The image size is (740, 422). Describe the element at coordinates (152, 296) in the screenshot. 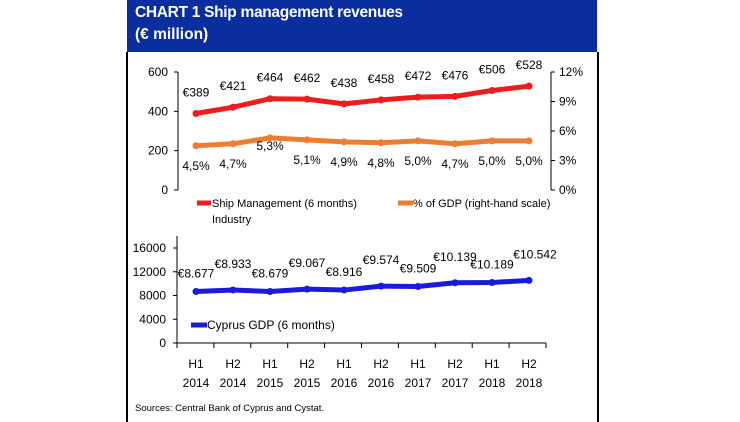

I see `y-tick-label: 8000` at that location.